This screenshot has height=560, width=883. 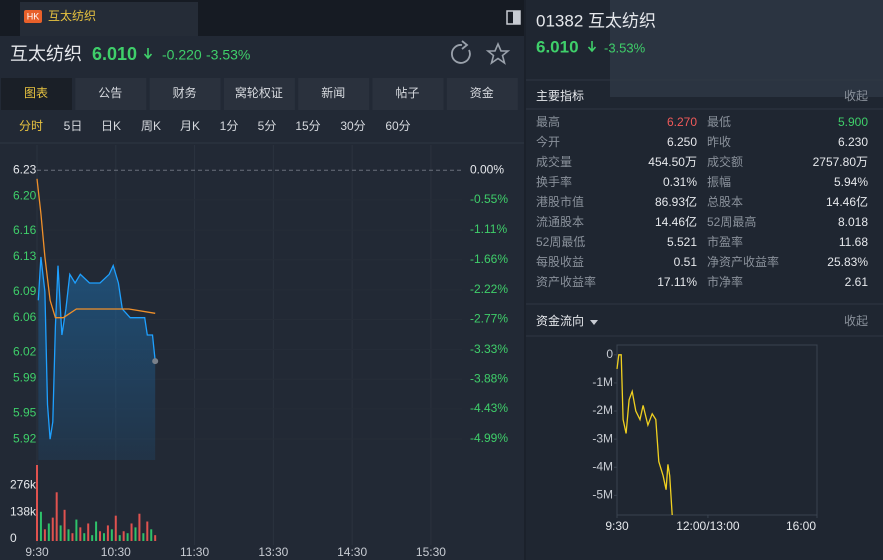 I want to click on y2-tick-label: -2.22%, so click(x=489, y=289).